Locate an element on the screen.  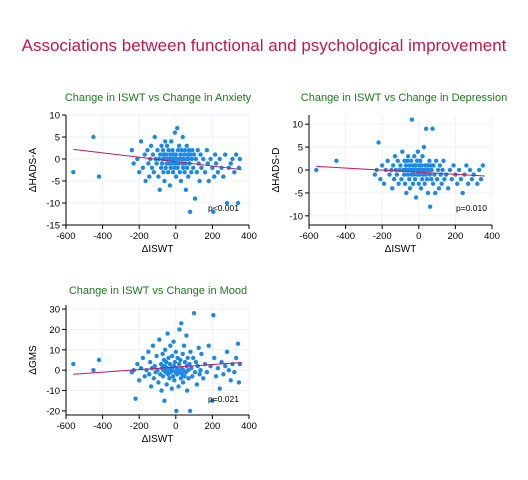
p-value-annotation: p<0.001 is located at coordinates (223, 208).